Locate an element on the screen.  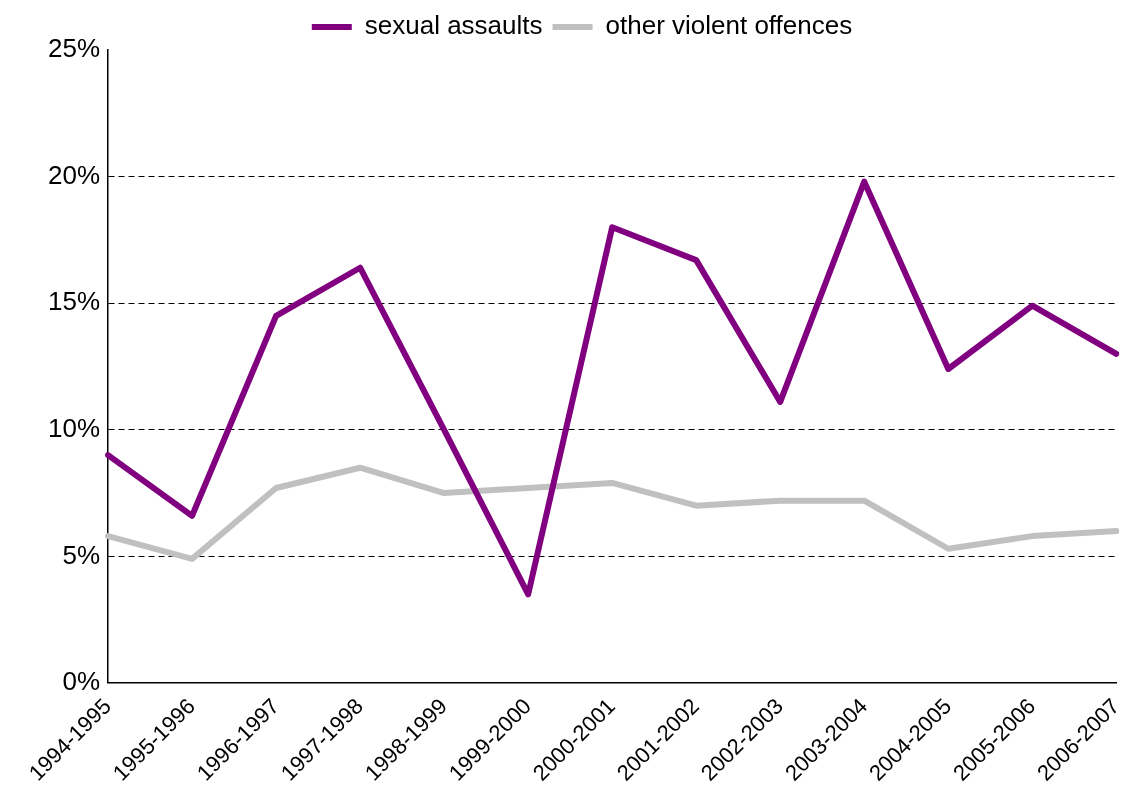
y-tick-label: 10% is located at coordinates (74, 427).